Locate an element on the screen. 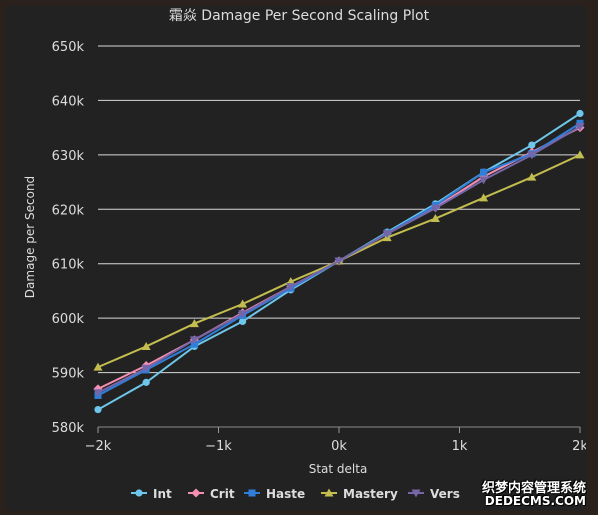 This screenshot has height=515, width=598. legend-label: Vers is located at coordinates (445, 494).